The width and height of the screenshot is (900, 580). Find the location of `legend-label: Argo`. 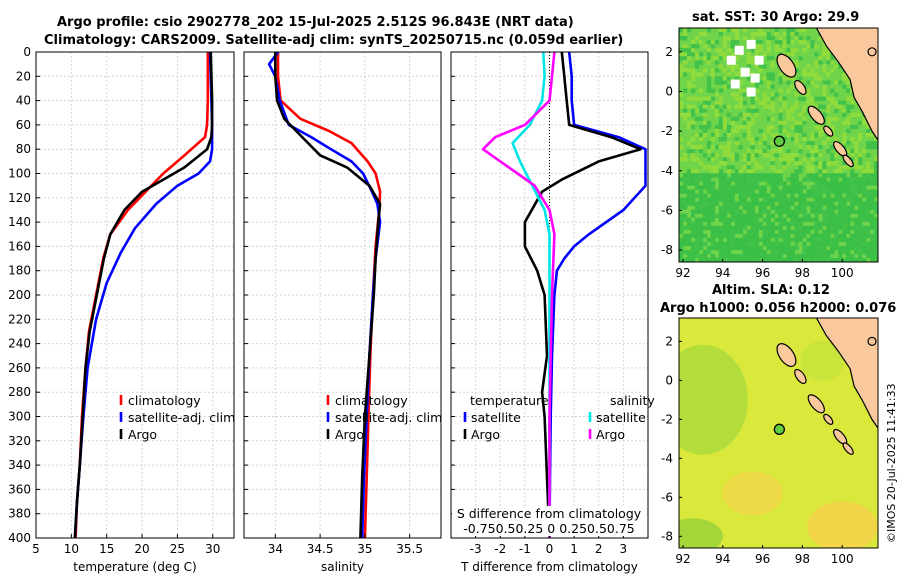

legend-label: Argo is located at coordinates (349, 434).